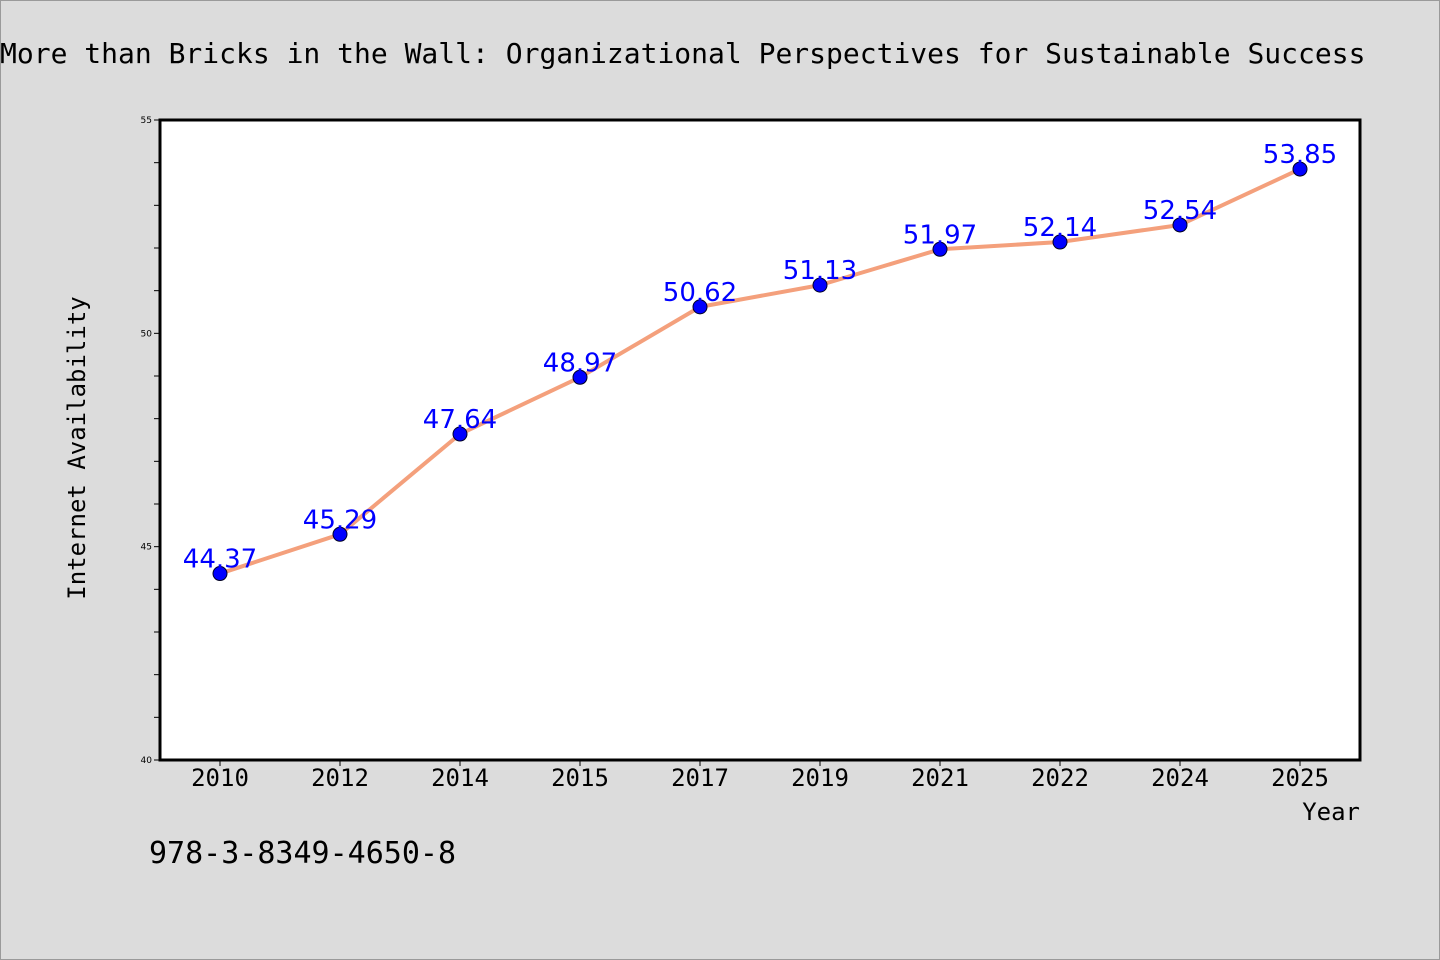  I want to click on x-axis: 2010 2012 2014 2015 2017 2019 2021 2022 2024 2025, so click(760, 776).